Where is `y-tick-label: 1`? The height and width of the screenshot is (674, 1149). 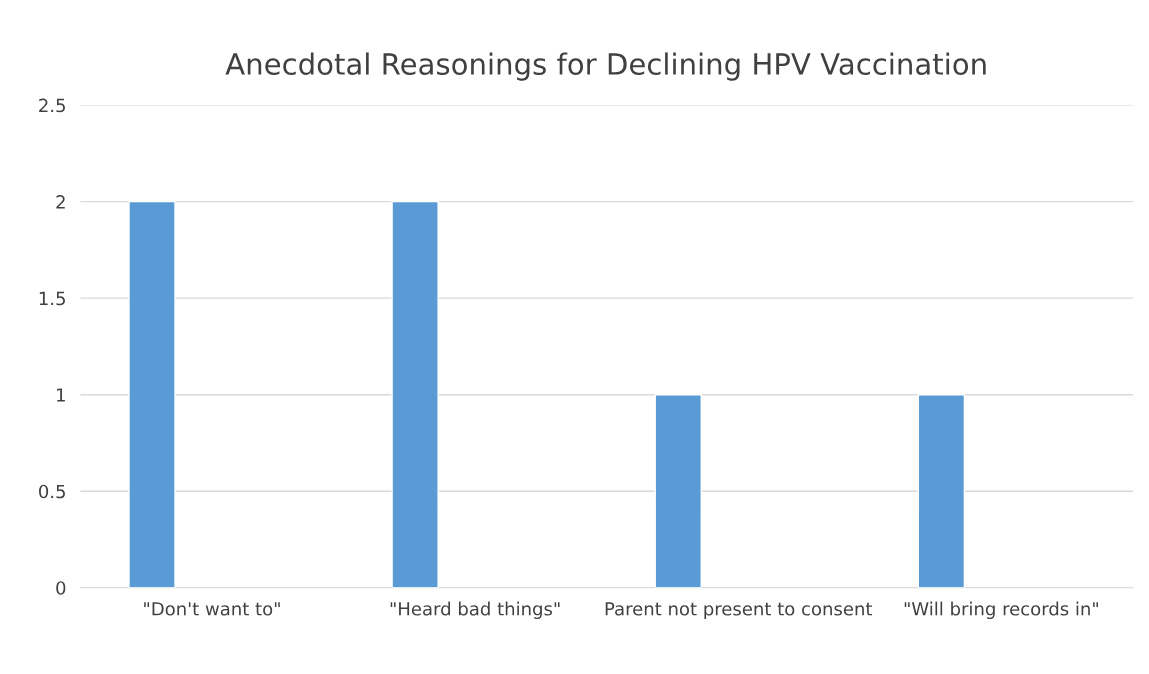 y-tick-label: 1 is located at coordinates (61, 395).